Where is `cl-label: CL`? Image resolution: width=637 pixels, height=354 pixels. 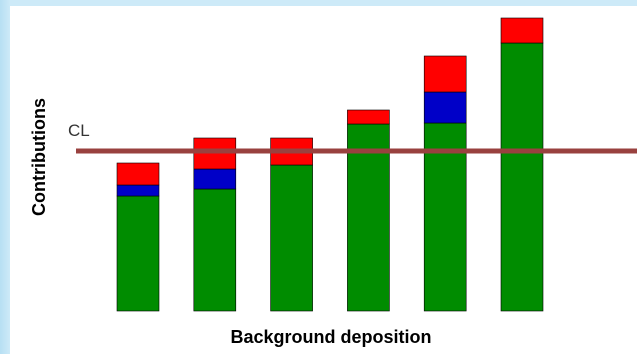
cl-label: CL is located at coordinates (79, 130).